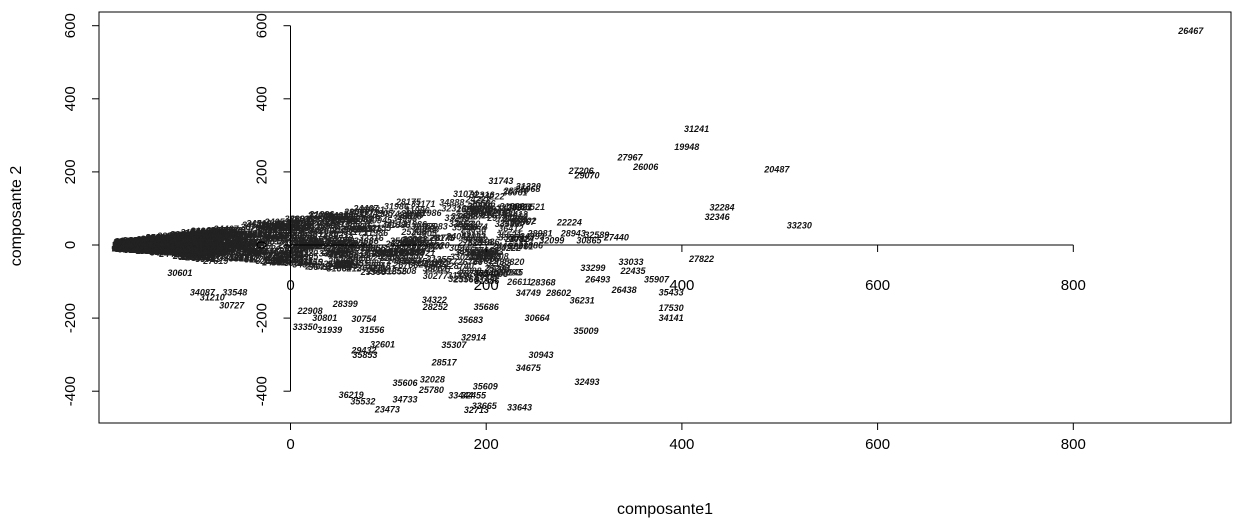  I want to click on point-label: 28943, so click(573, 233).